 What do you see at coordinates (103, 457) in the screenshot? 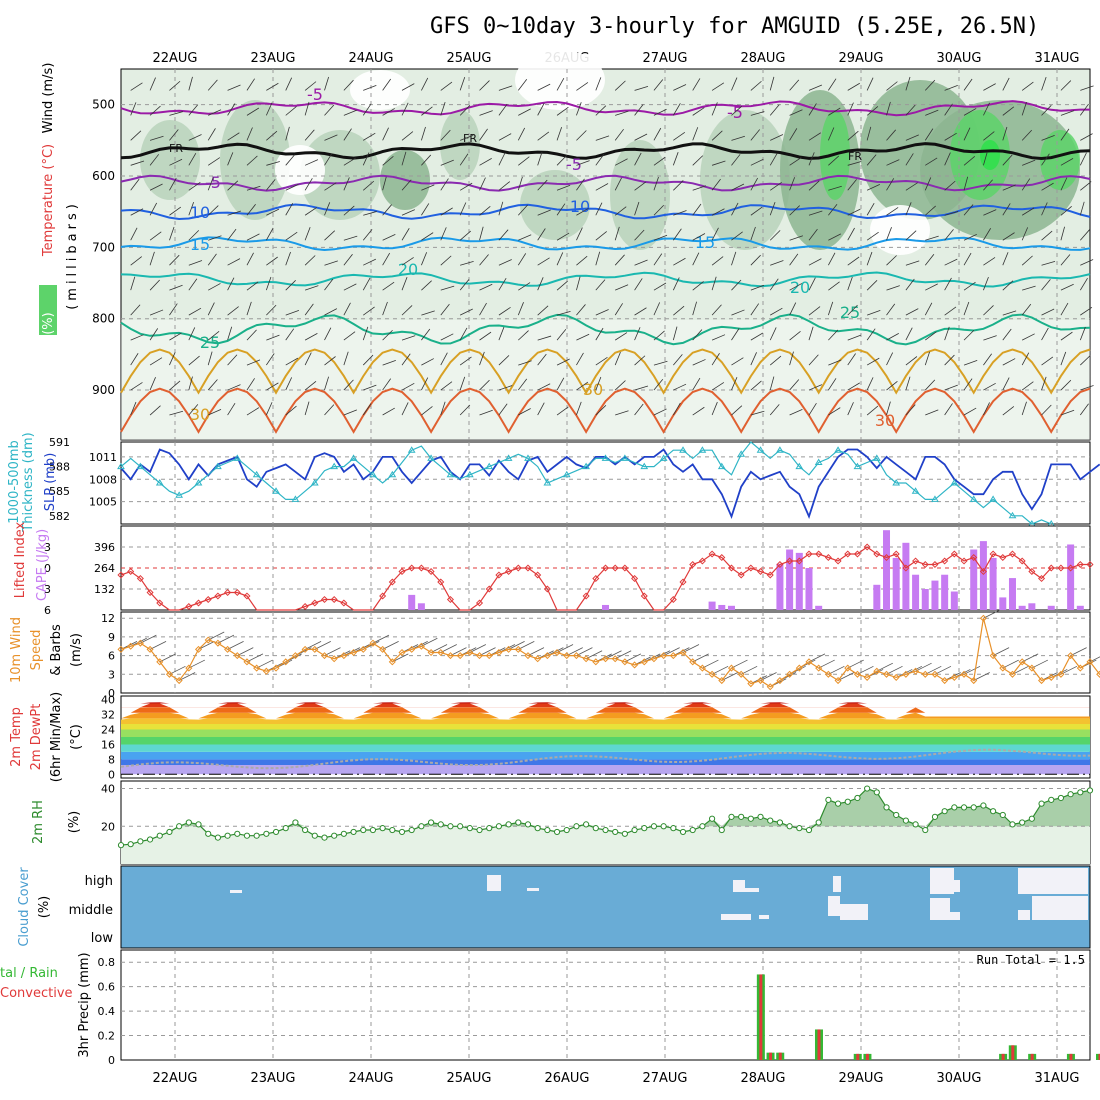
I see `slp-tick: 1011` at bounding box center [103, 457].